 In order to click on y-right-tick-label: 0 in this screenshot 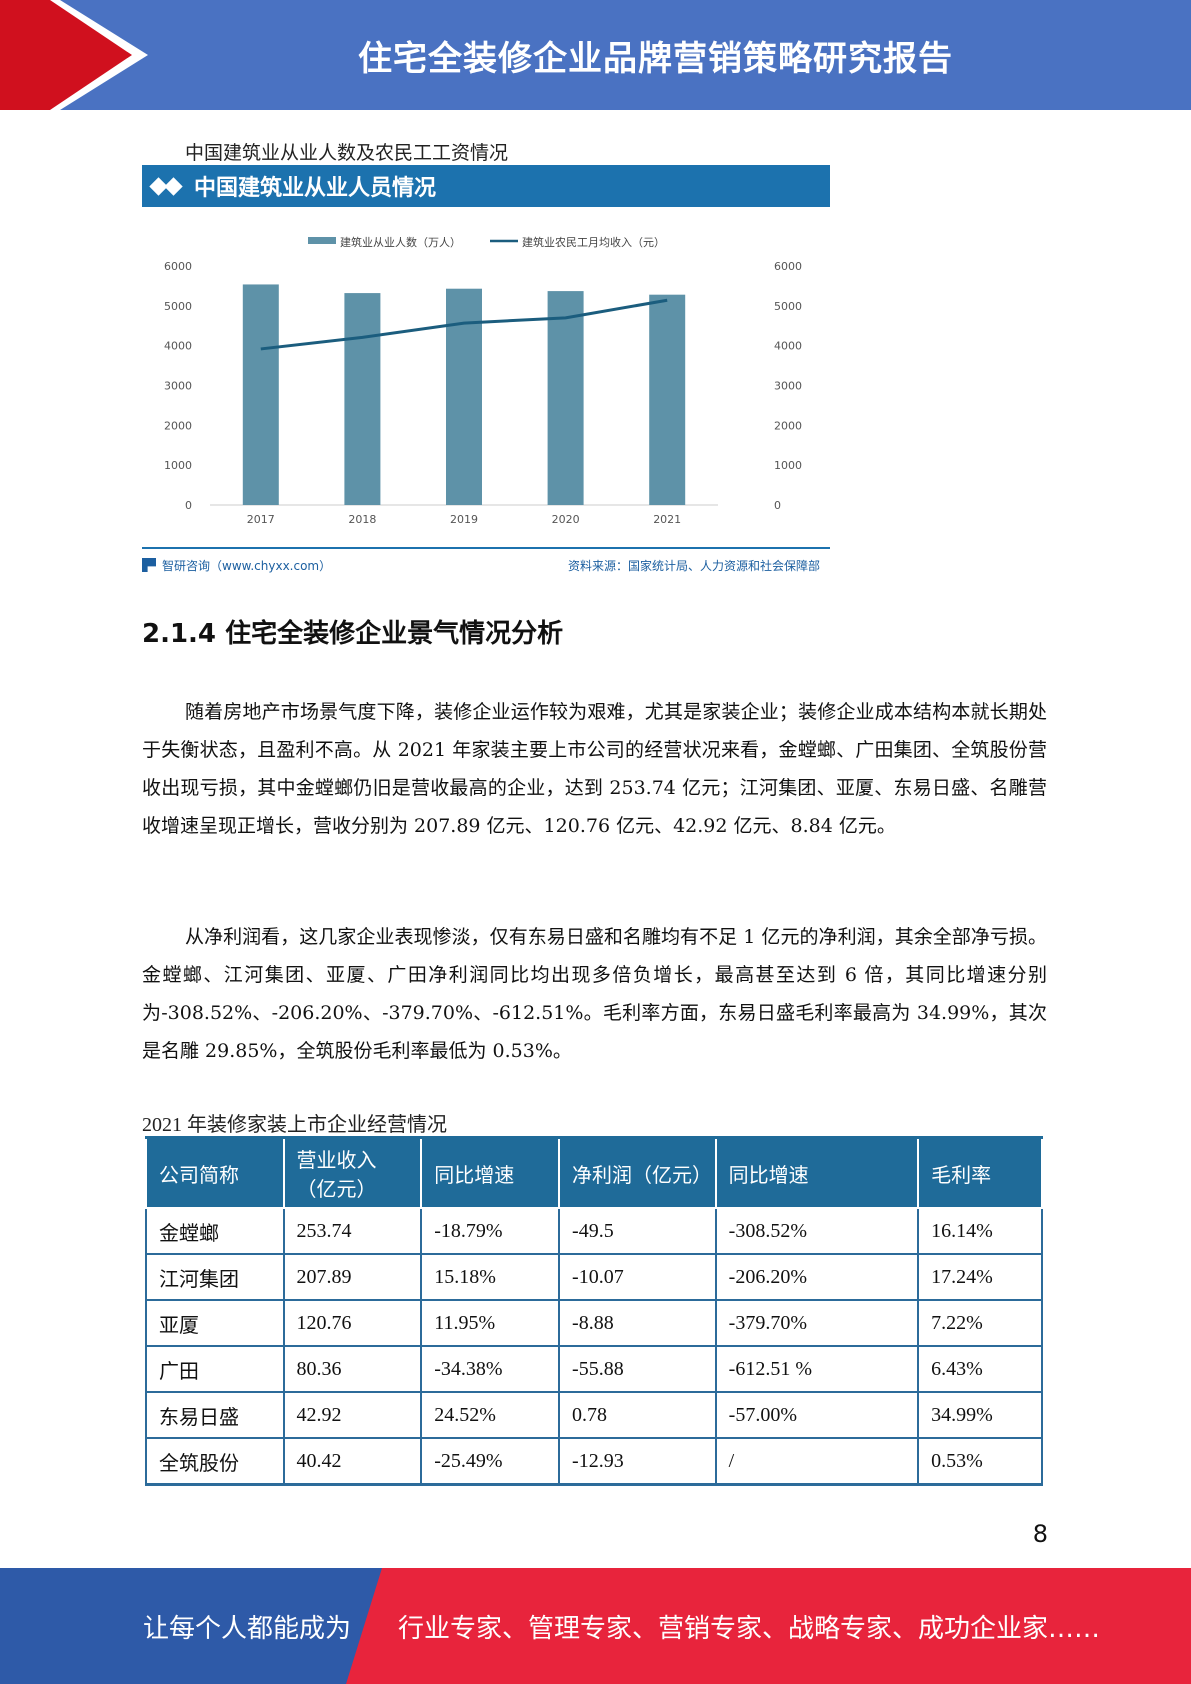, I will do `click(777, 505)`.